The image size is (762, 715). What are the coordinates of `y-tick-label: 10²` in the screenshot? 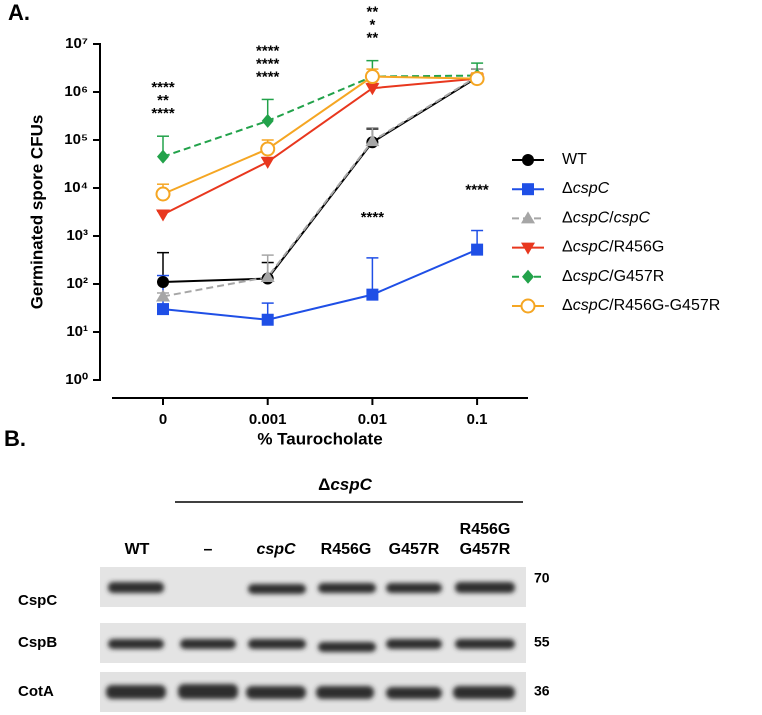 It's located at (77, 283).